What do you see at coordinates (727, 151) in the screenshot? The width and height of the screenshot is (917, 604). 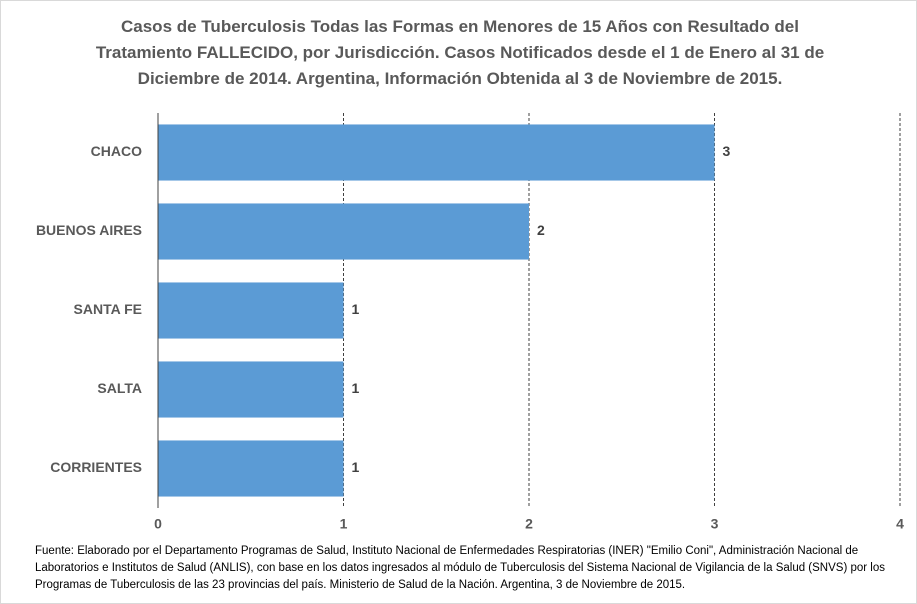 I see `data-label: 3` at bounding box center [727, 151].